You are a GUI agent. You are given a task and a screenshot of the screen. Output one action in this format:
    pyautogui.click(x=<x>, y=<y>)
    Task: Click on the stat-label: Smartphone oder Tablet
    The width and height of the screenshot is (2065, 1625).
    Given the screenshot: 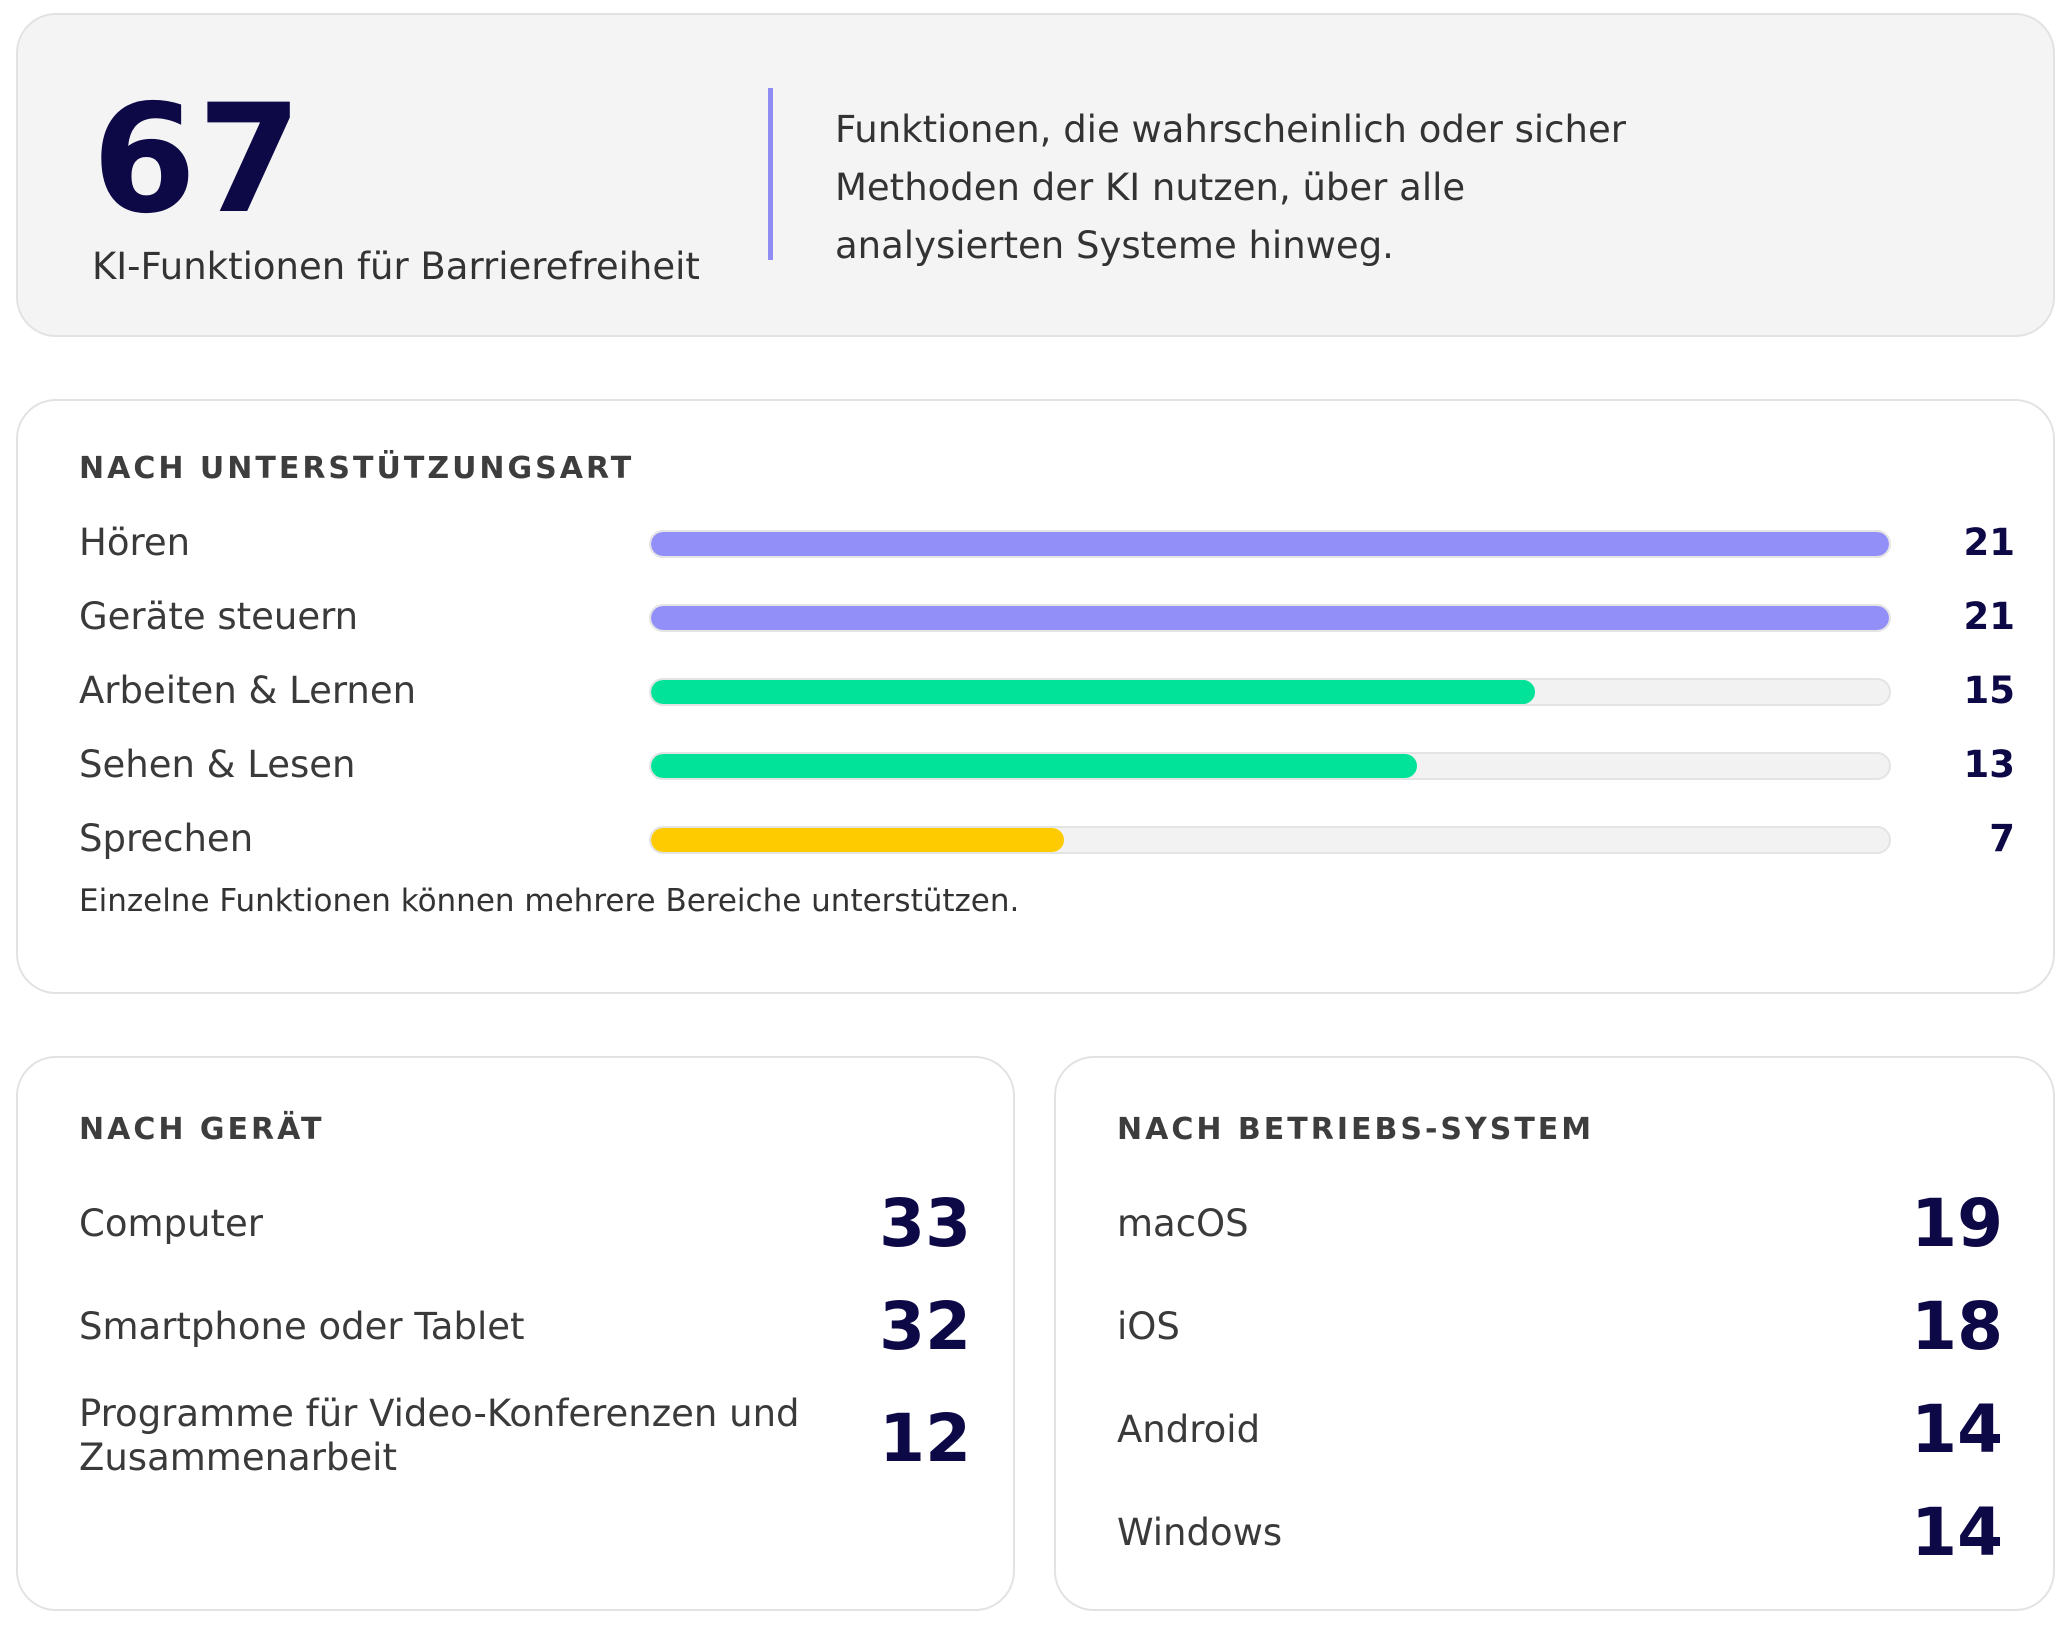 What is the action you would take?
    pyautogui.click(x=302, y=1326)
    